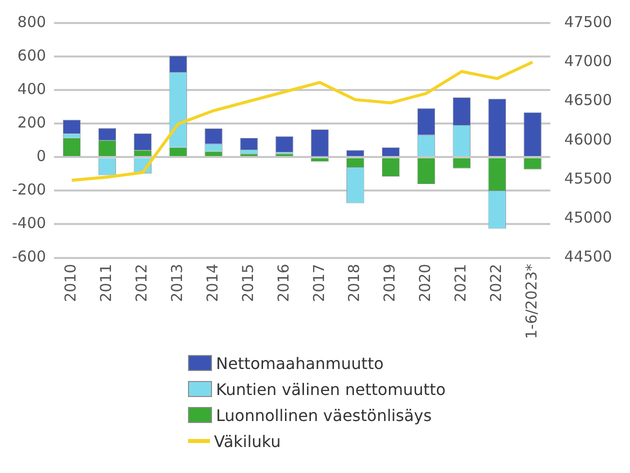 This screenshot has width=630, height=473. Describe the element at coordinates (247, 441) in the screenshot. I see `legend-label: Väkiluku` at that location.